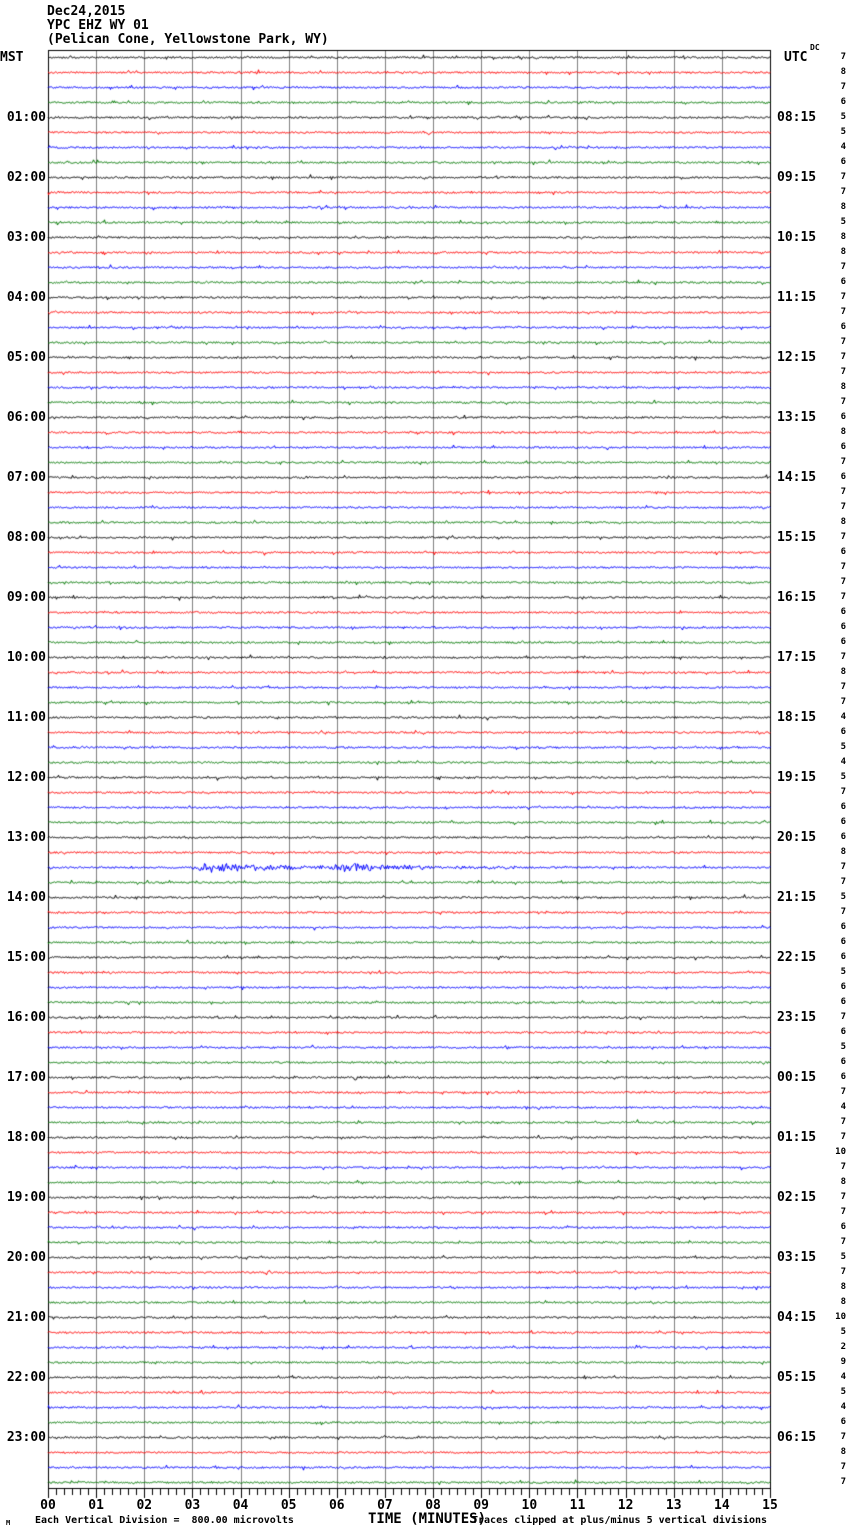 This screenshot has width=850, height=1534. Describe the element at coordinates (288, 1505) in the screenshot. I see `x-tick-label: 05` at that location.